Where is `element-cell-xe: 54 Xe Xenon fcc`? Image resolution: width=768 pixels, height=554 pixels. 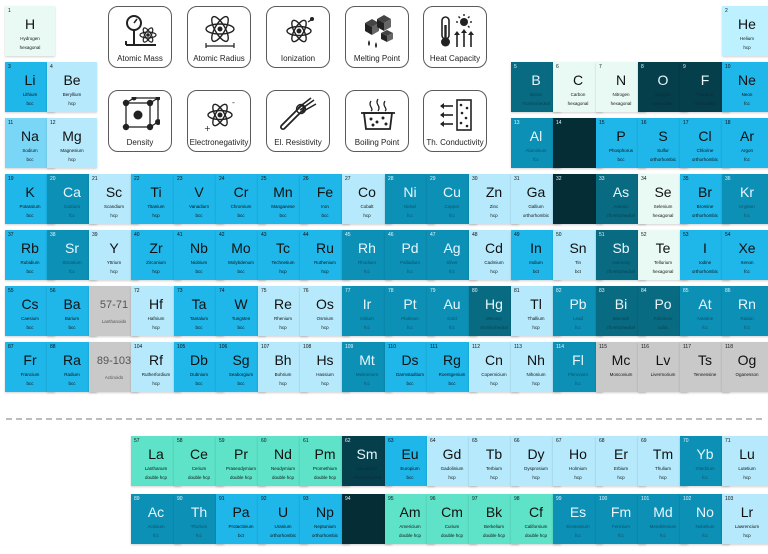
element-cell-xe: 54 Xe Xenon fcc is located at coordinates (745, 255).